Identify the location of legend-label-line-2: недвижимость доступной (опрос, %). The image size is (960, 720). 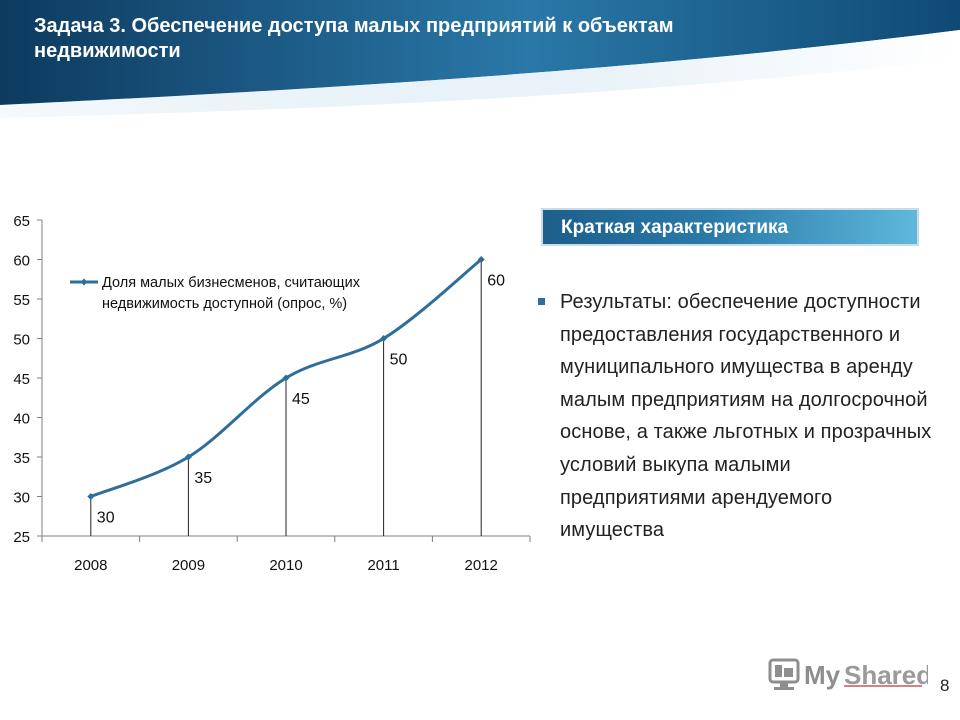
(224, 304).